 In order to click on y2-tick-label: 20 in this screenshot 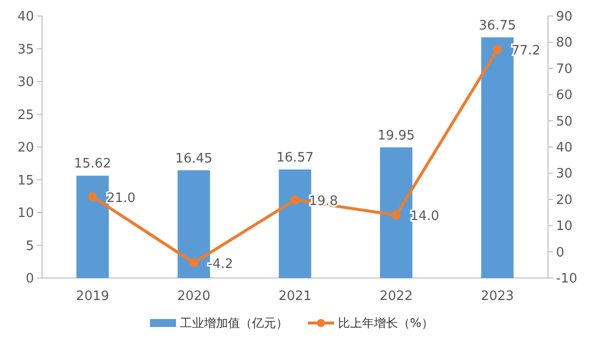, I will do `click(564, 200)`.